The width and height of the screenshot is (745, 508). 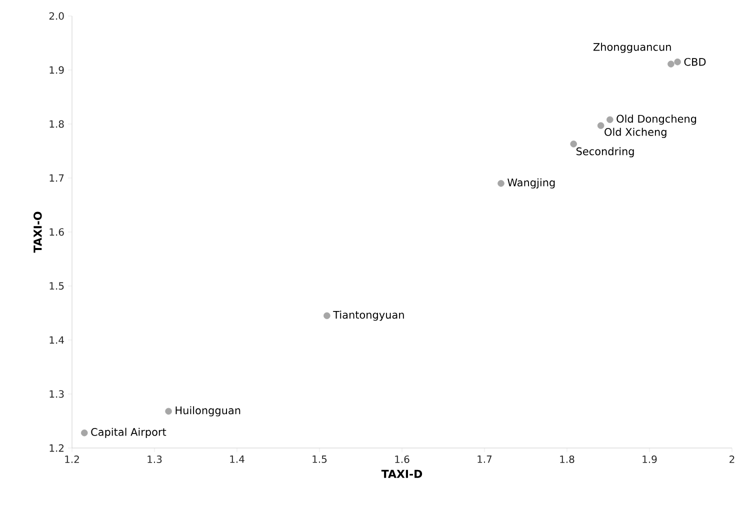 What do you see at coordinates (57, 178) in the screenshot?
I see `y-tick-label: 1.7` at bounding box center [57, 178].